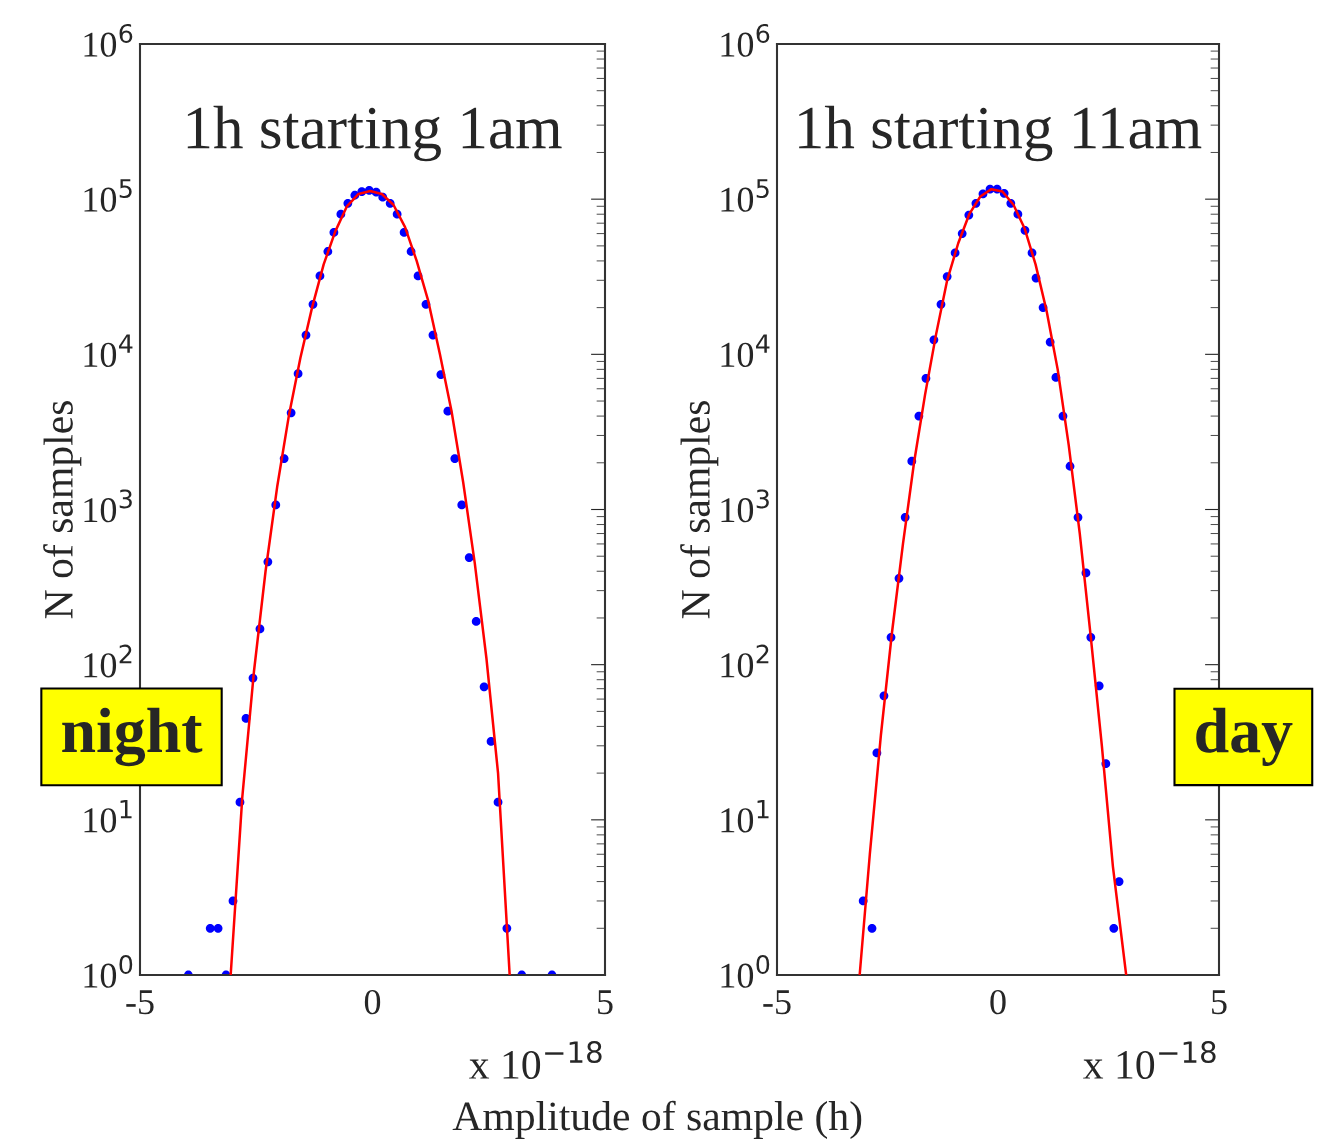 Image resolution: width=1342 pixels, height=1139 pixels. Describe the element at coordinates (1000, 133) in the screenshot. I see `text: 1h starting 11am` at that location.